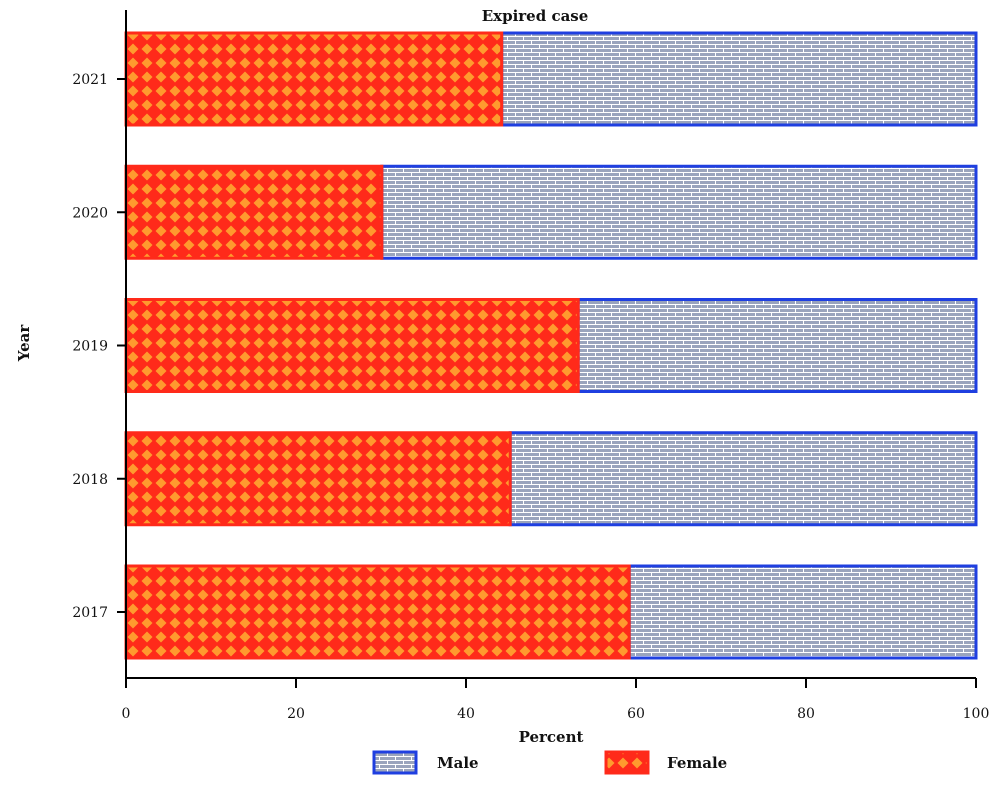 This screenshot has width=1000, height=791. What do you see at coordinates (806, 714) in the screenshot?
I see `x-tick-label-80: 80` at bounding box center [806, 714].